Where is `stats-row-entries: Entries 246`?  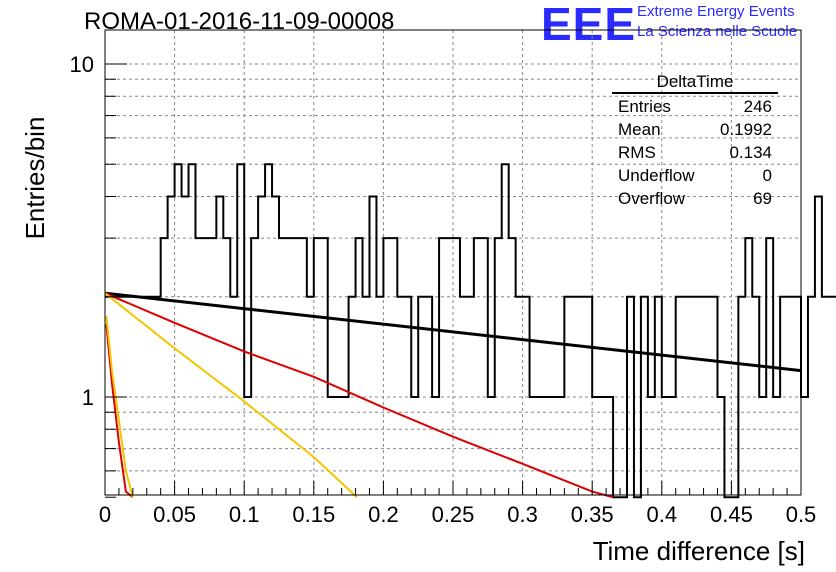 stats-row-entries: Entries 246 is located at coordinates (695, 106).